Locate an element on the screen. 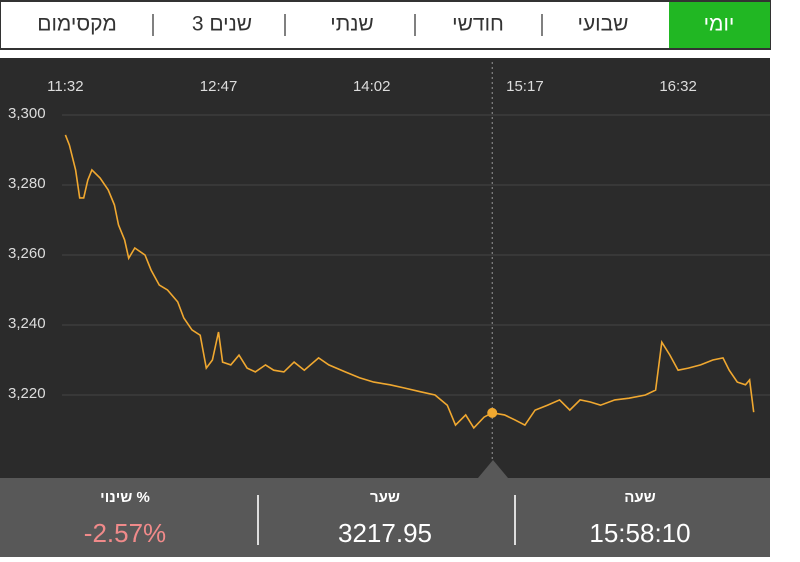 This screenshot has height=562, width=800. tab-label: שנתי is located at coordinates (351, 24).